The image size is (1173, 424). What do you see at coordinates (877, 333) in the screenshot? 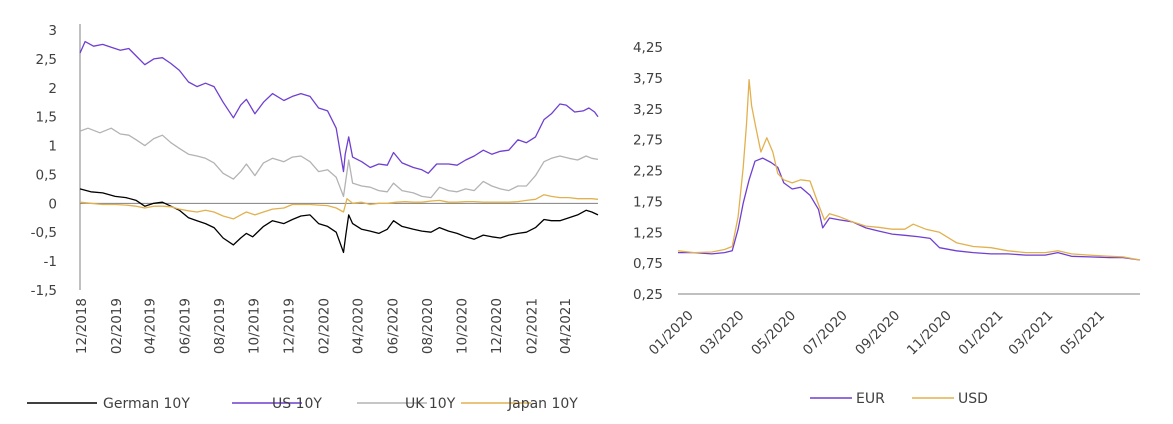
I see `x-tick-label: 09/2020` at bounding box center [877, 333].